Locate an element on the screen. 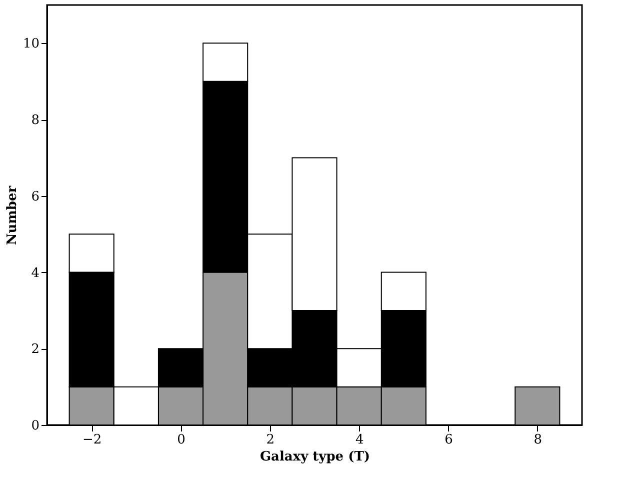  y-tick-label: 4 is located at coordinates (35, 273).